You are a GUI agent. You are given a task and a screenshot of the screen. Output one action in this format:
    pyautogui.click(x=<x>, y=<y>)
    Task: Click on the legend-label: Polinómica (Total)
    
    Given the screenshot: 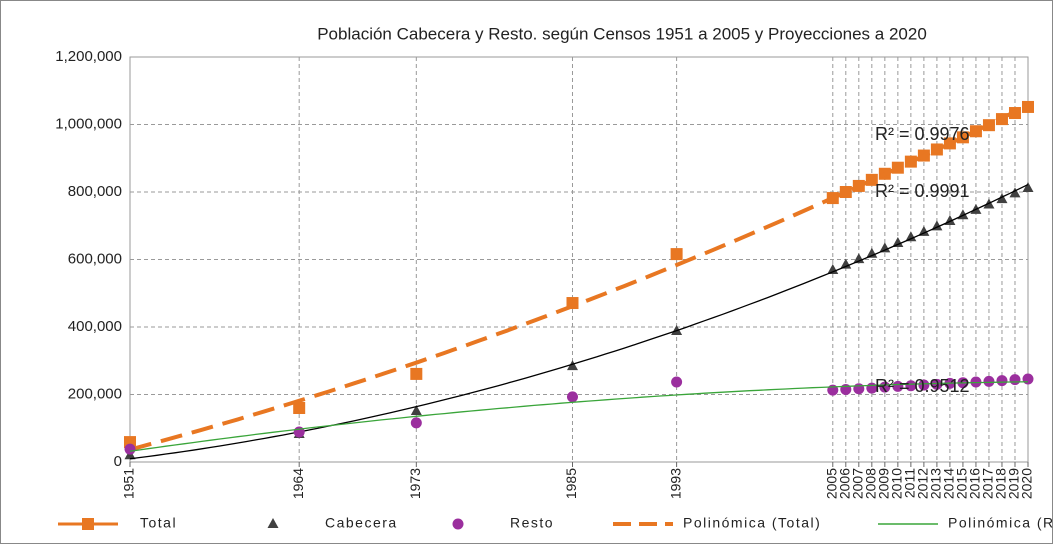 What is the action you would take?
    pyautogui.click(x=752, y=523)
    